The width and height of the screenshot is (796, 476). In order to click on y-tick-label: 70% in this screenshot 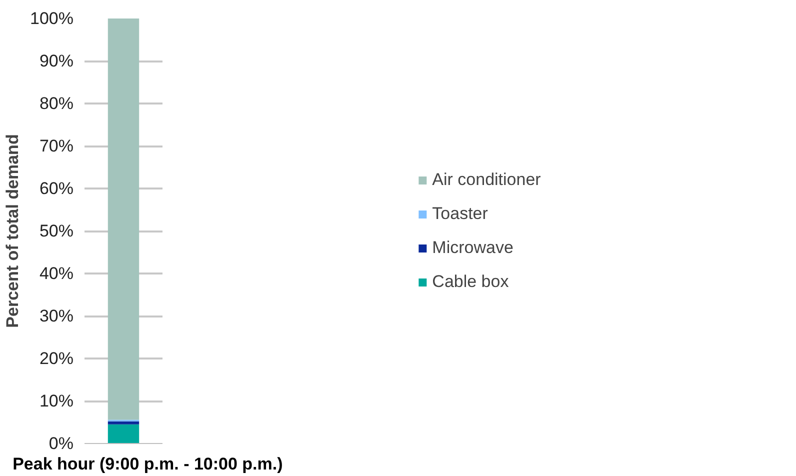, I will do `click(56, 146)`.